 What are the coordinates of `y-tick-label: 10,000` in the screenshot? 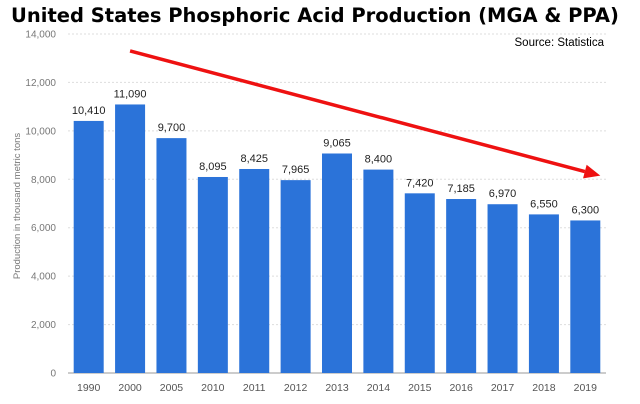 It's located at (40, 131).